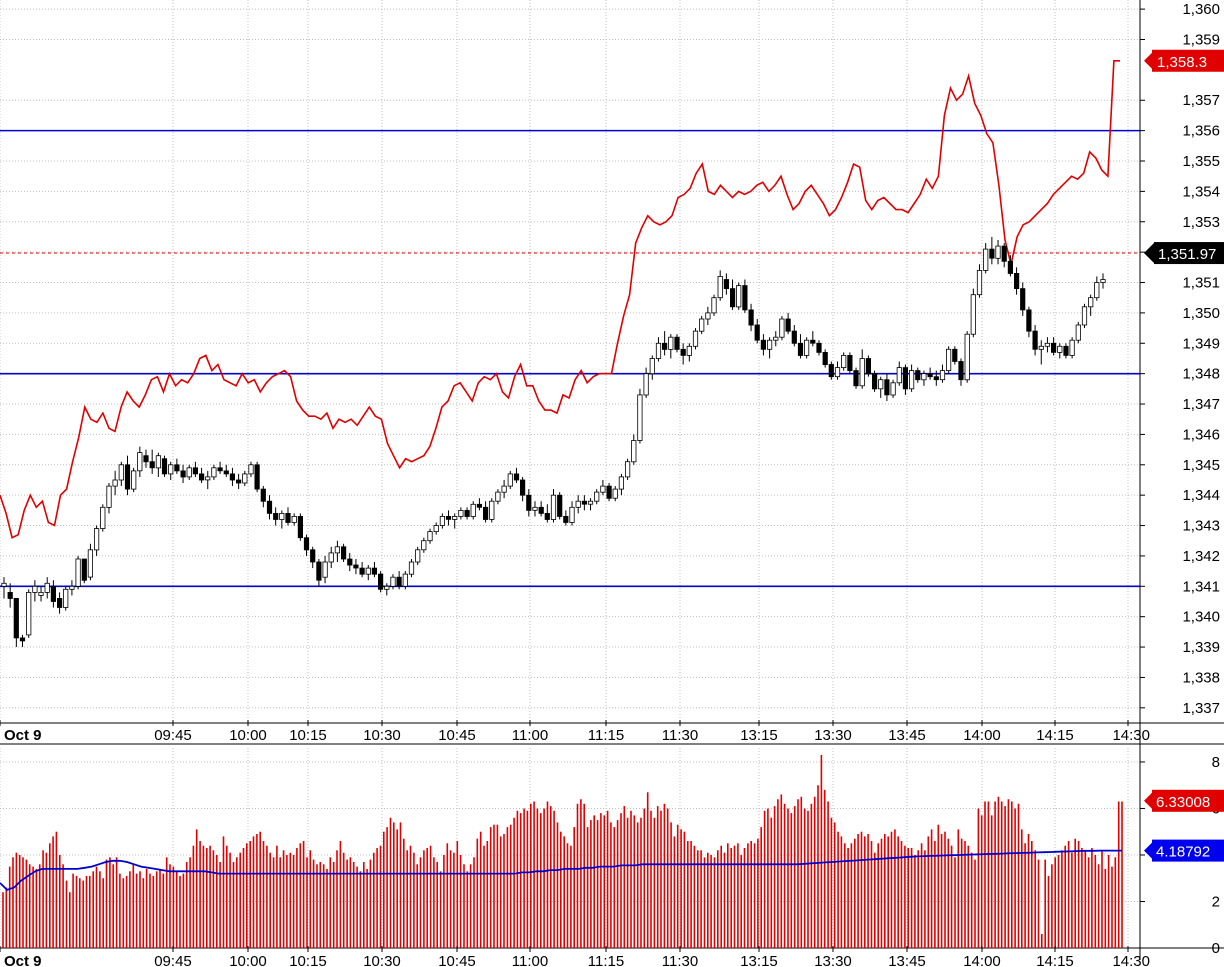  Describe the element at coordinates (1201, 404) in the screenshot. I see `price-tick-label: 1,347` at that location.